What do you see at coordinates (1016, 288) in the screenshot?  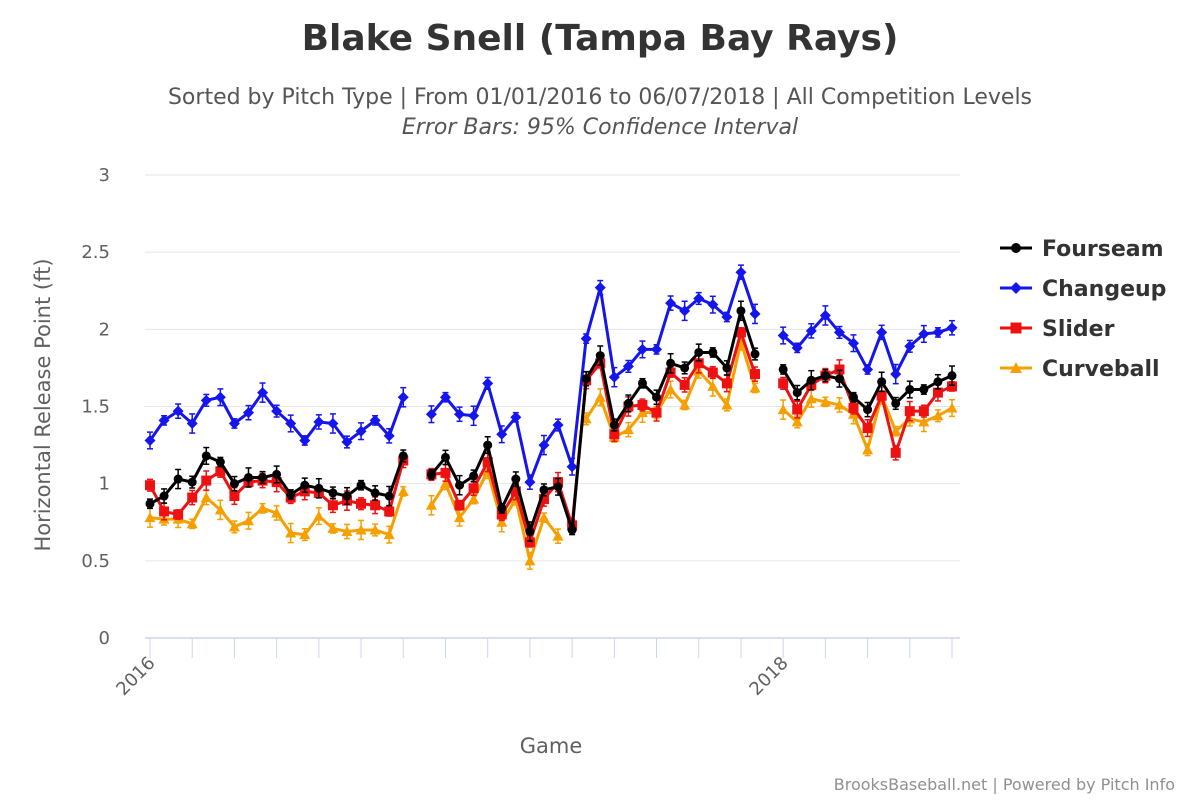 I see `legend-marker-diamond-icon` at bounding box center [1016, 288].